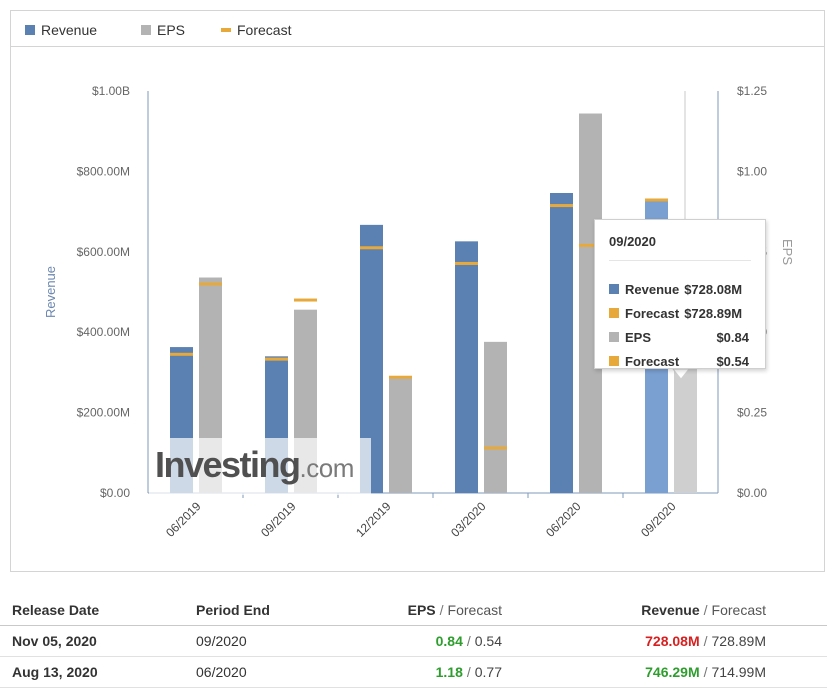  Describe the element at coordinates (713, 289) in the screenshot. I see `tooltip-value: $728.08M` at that location.